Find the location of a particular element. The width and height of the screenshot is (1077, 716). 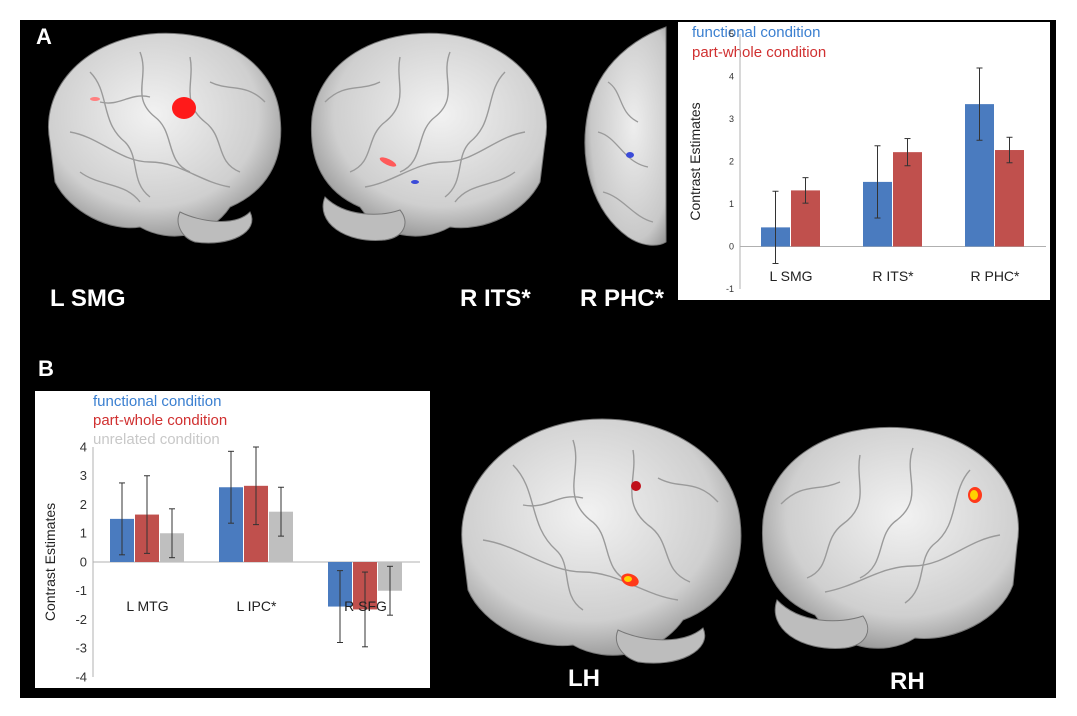

y-tick-label: 5 is located at coordinates (731, 34).